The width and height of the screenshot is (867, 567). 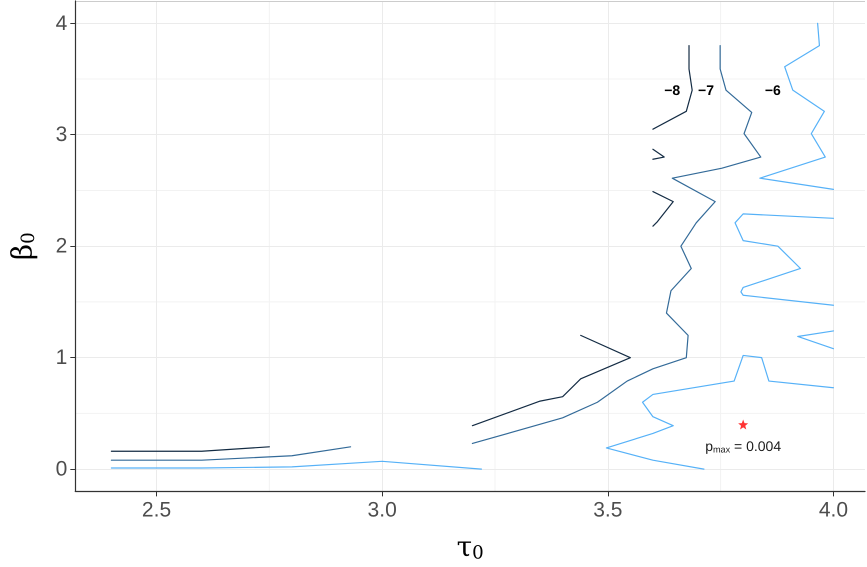 I want to click on y-tick-label: 4, so click(x=62, y=23).